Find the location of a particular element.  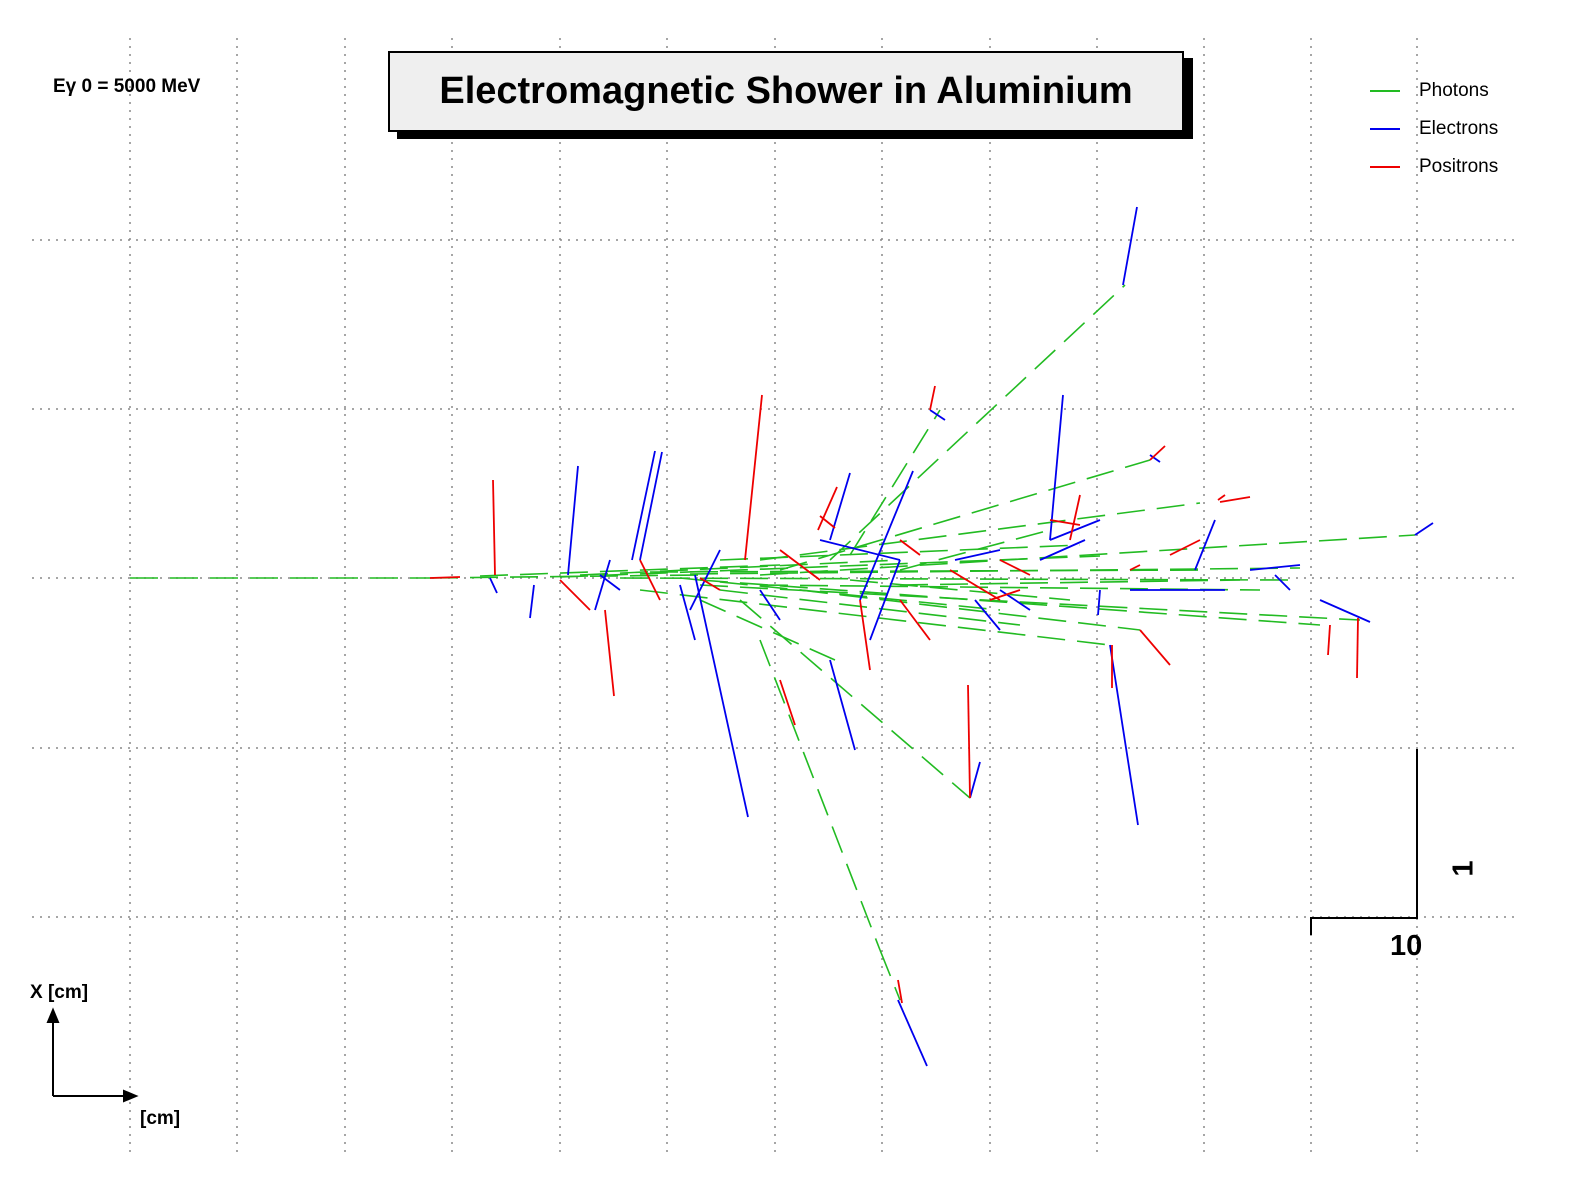

title-box: Electromagnetic Shower in Aluminium is located at coordinates (786, 91).